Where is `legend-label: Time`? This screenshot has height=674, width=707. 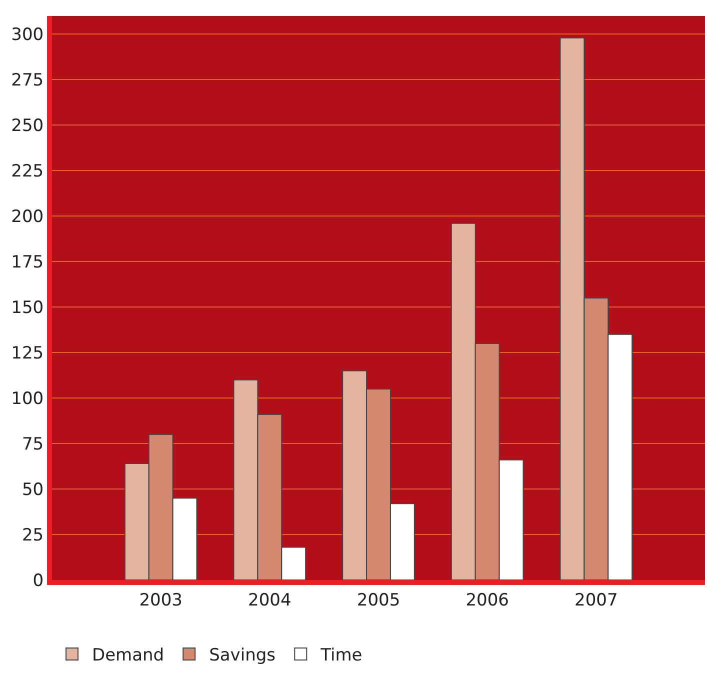
legend-label: Time is located at coordinates (341, 656).